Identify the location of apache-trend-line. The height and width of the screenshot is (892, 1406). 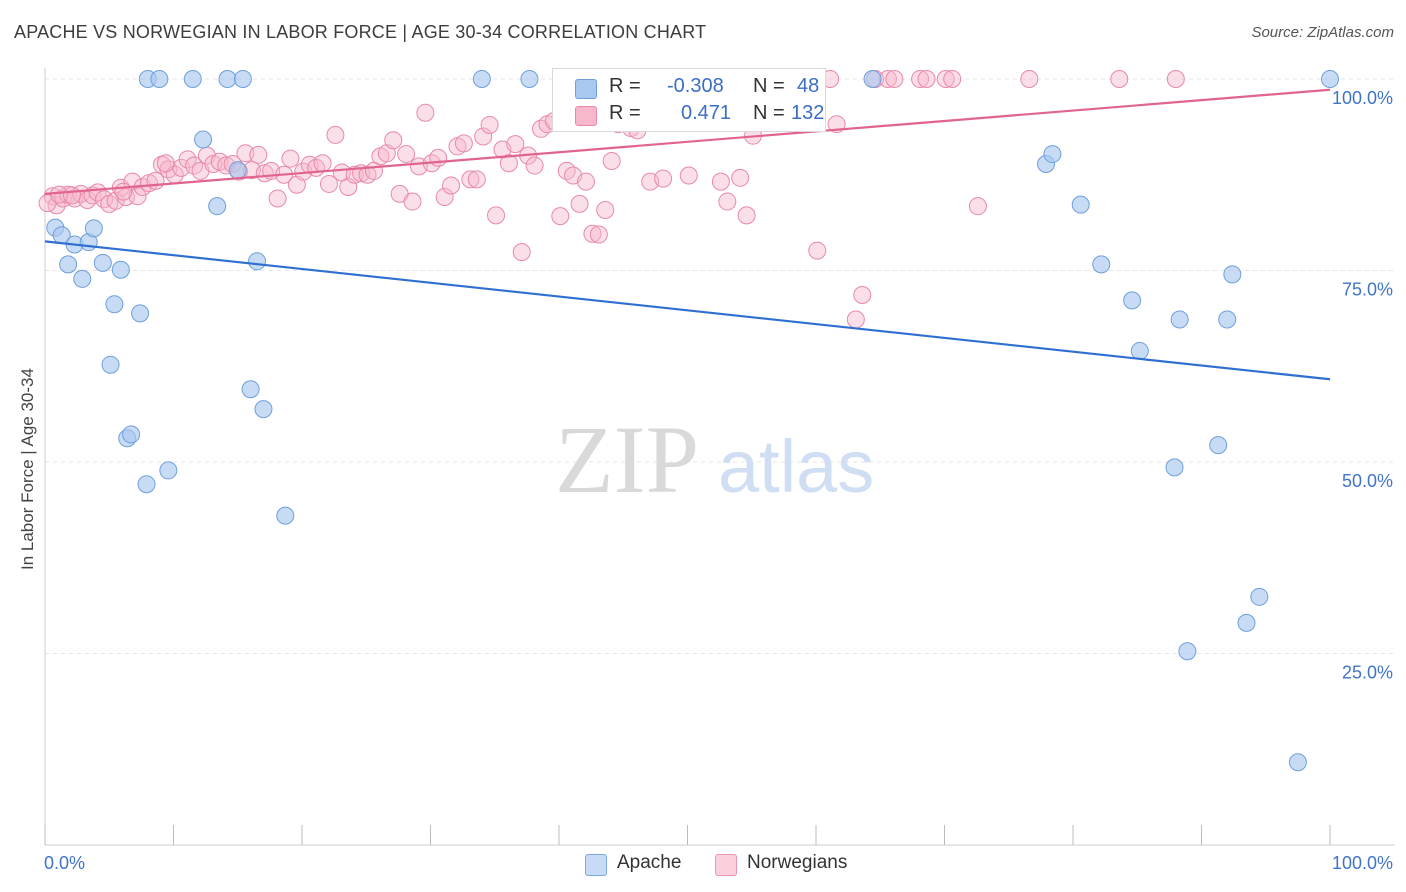
(687, 310).